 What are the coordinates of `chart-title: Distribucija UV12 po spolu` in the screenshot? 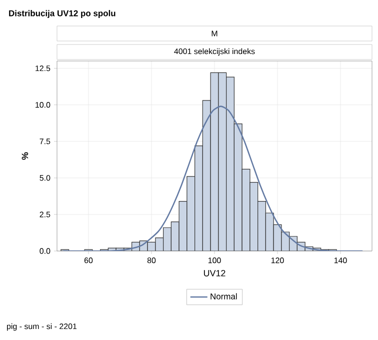 It's located at (62, 14).